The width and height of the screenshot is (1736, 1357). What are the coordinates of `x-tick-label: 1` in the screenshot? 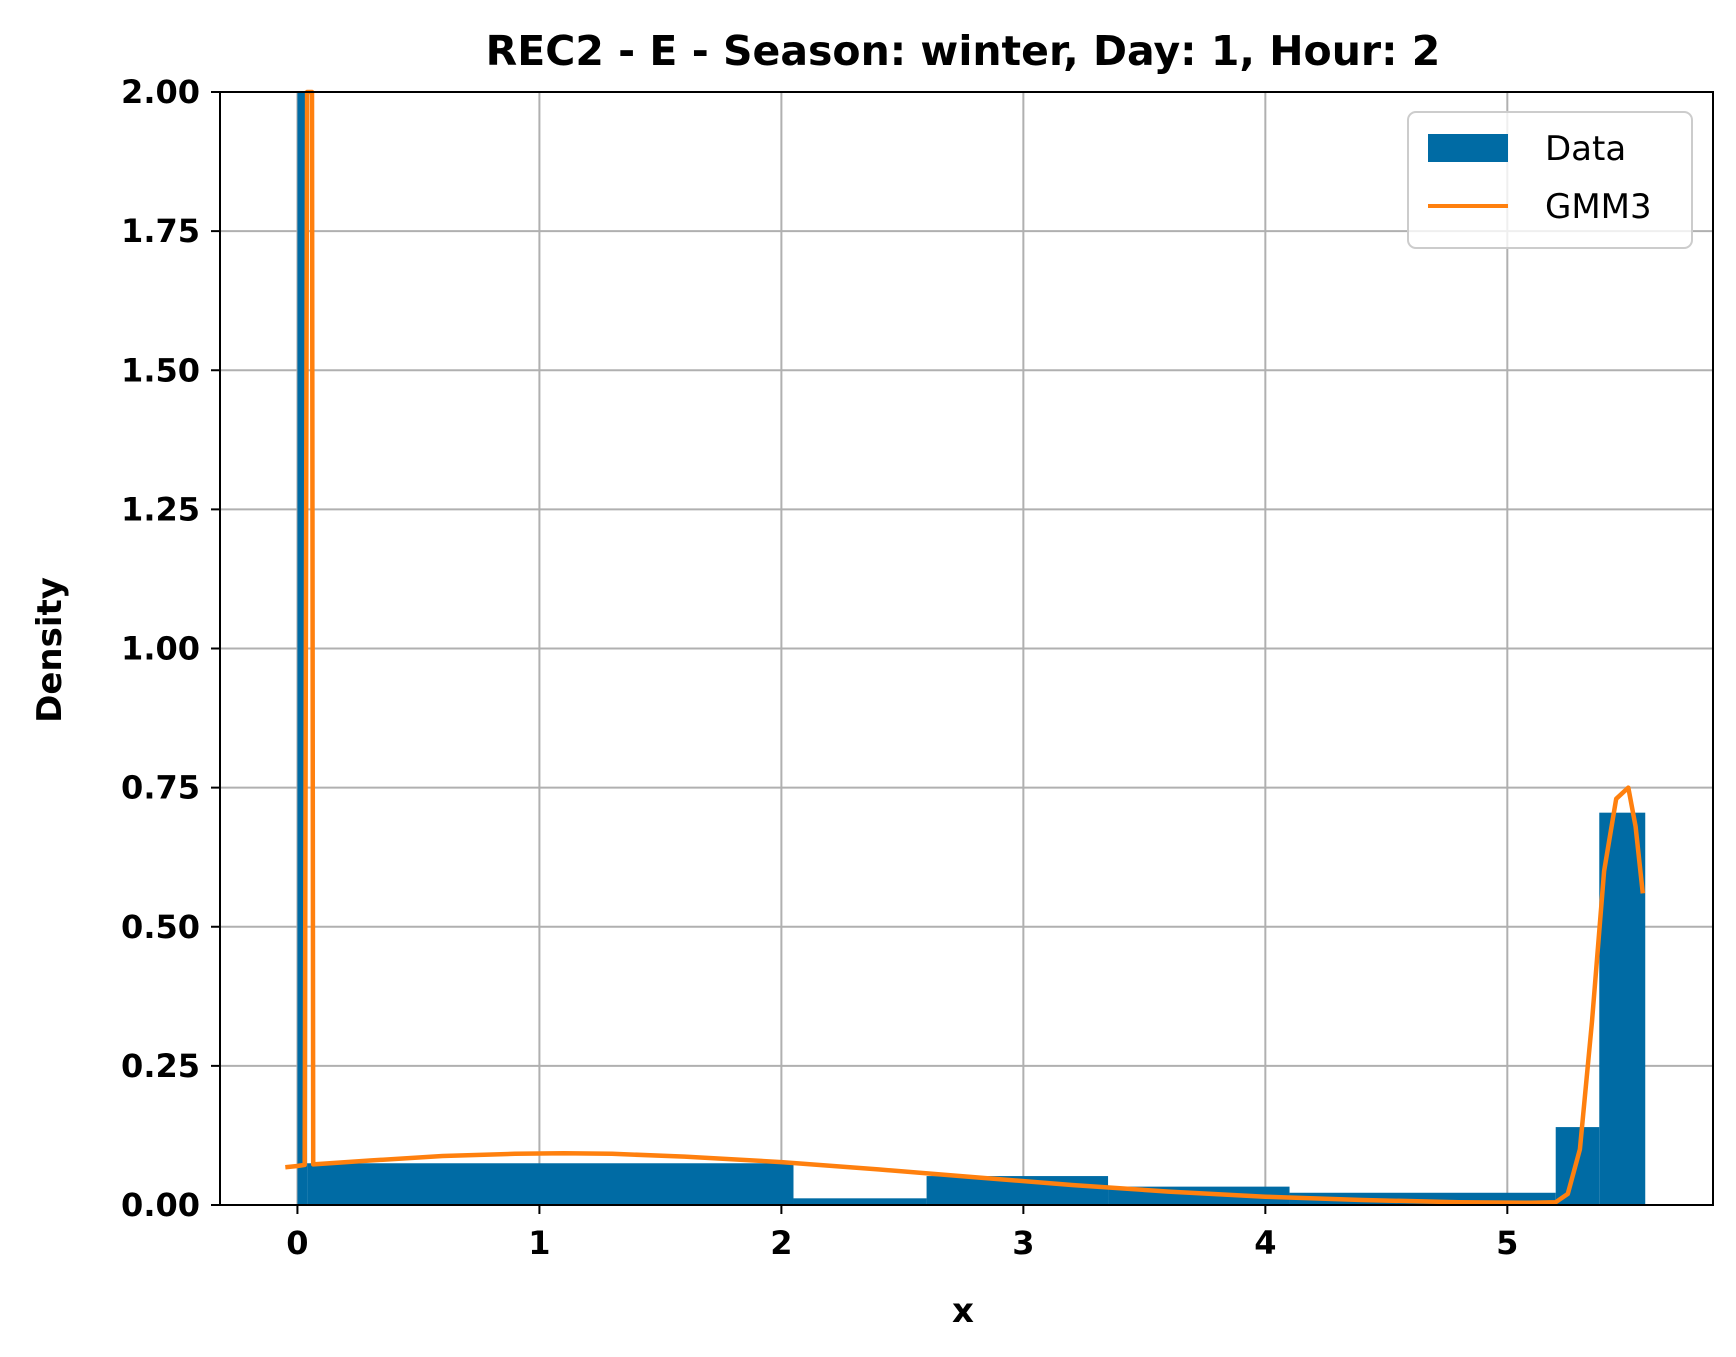 It's located at (539, 1243).